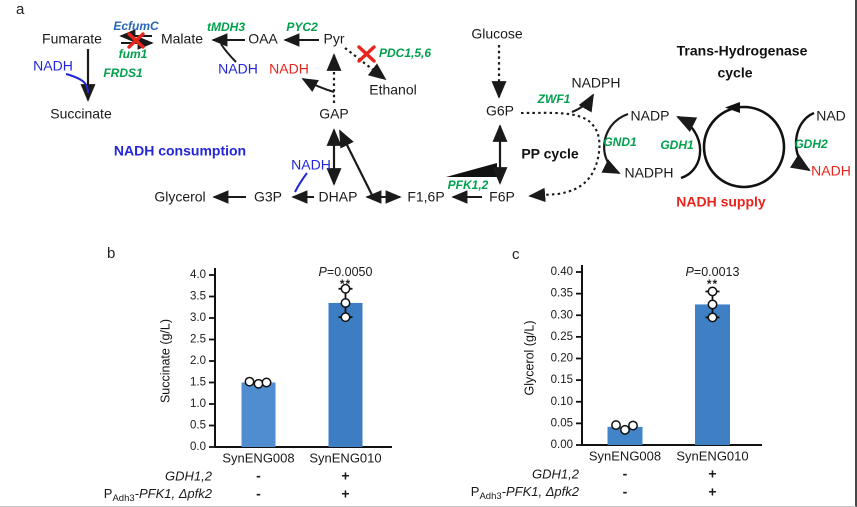 This screenshot has width=857, height=507. I want to click on arrow-gdh1-nadp, so click(688, 147).